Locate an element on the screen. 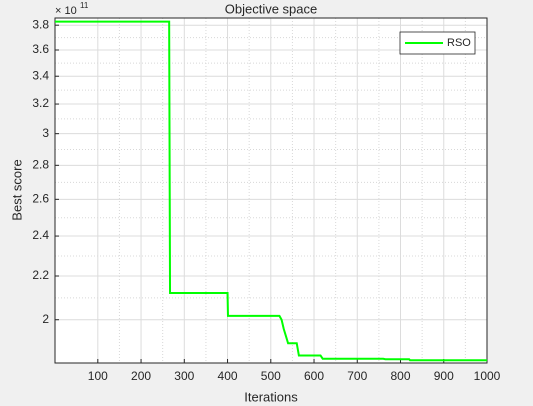 The image size is (533, 406). y-exponent-base: × 10 is located at coordinates (66, 11).